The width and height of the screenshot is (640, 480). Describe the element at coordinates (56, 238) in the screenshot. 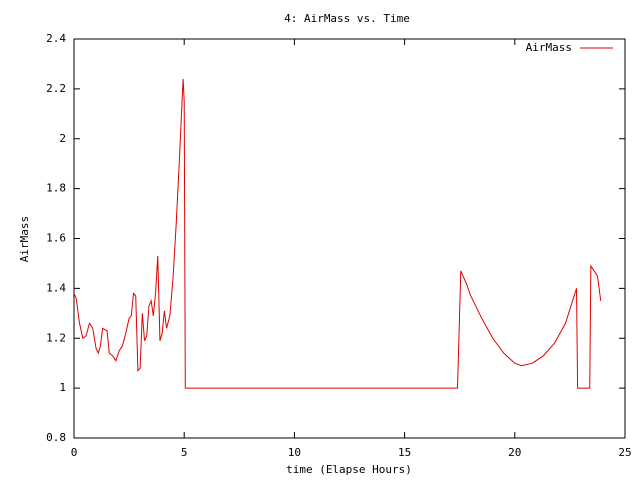

I see `y-tick-label: 1.6` at that location.